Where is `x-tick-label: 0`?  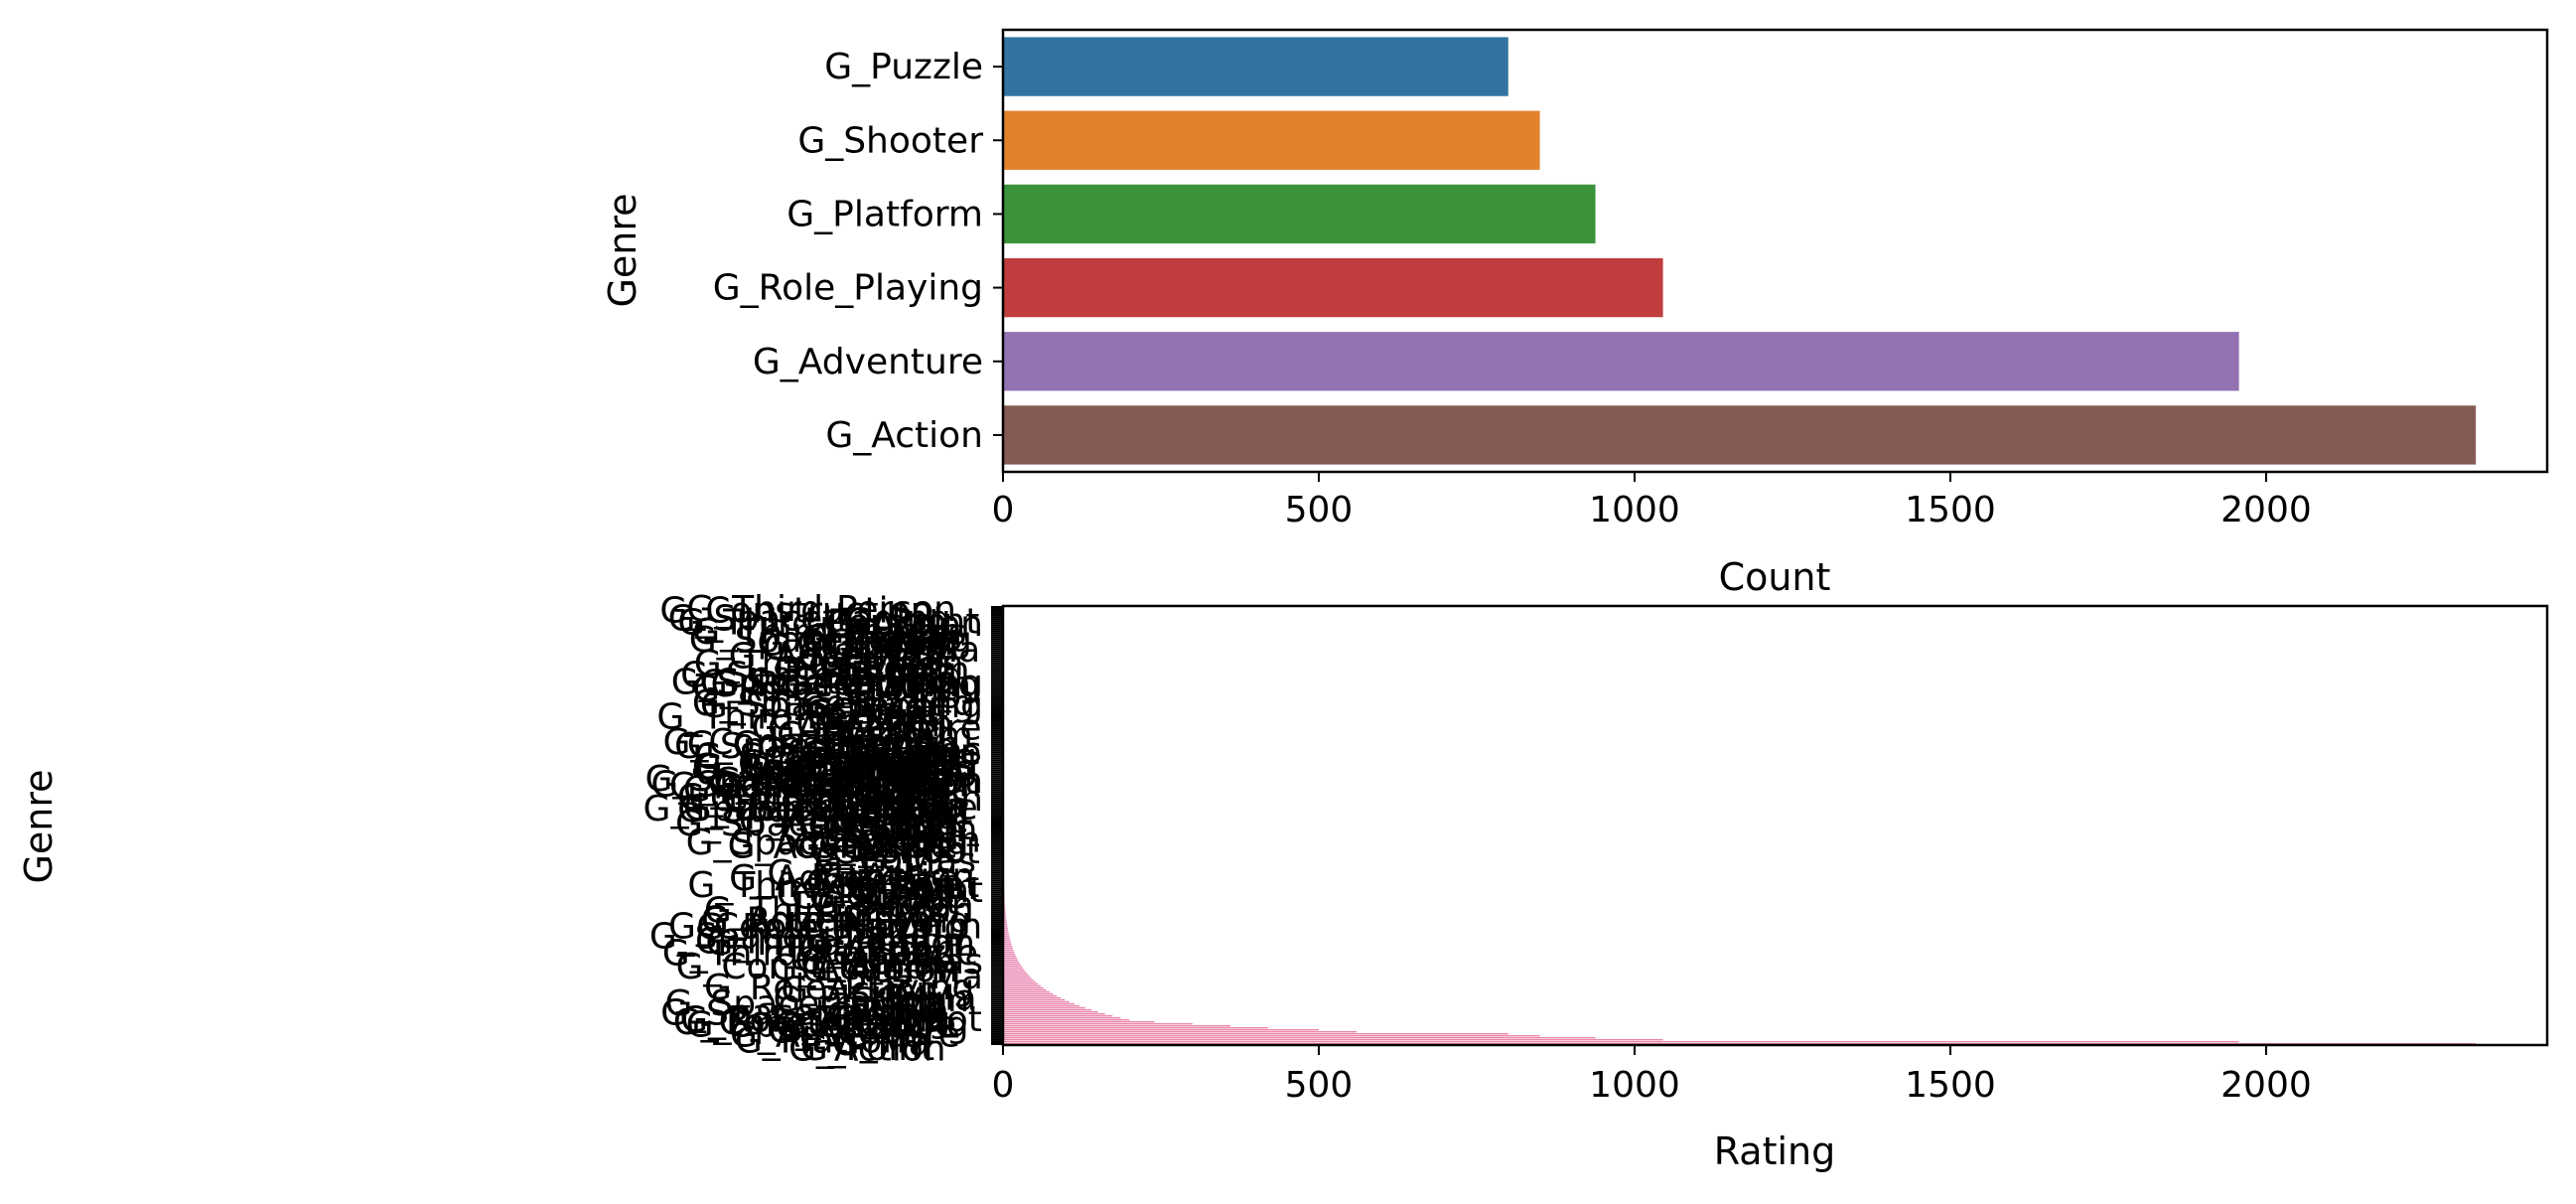
x-tick-label: 0 is located at coordinates (1003, 510).